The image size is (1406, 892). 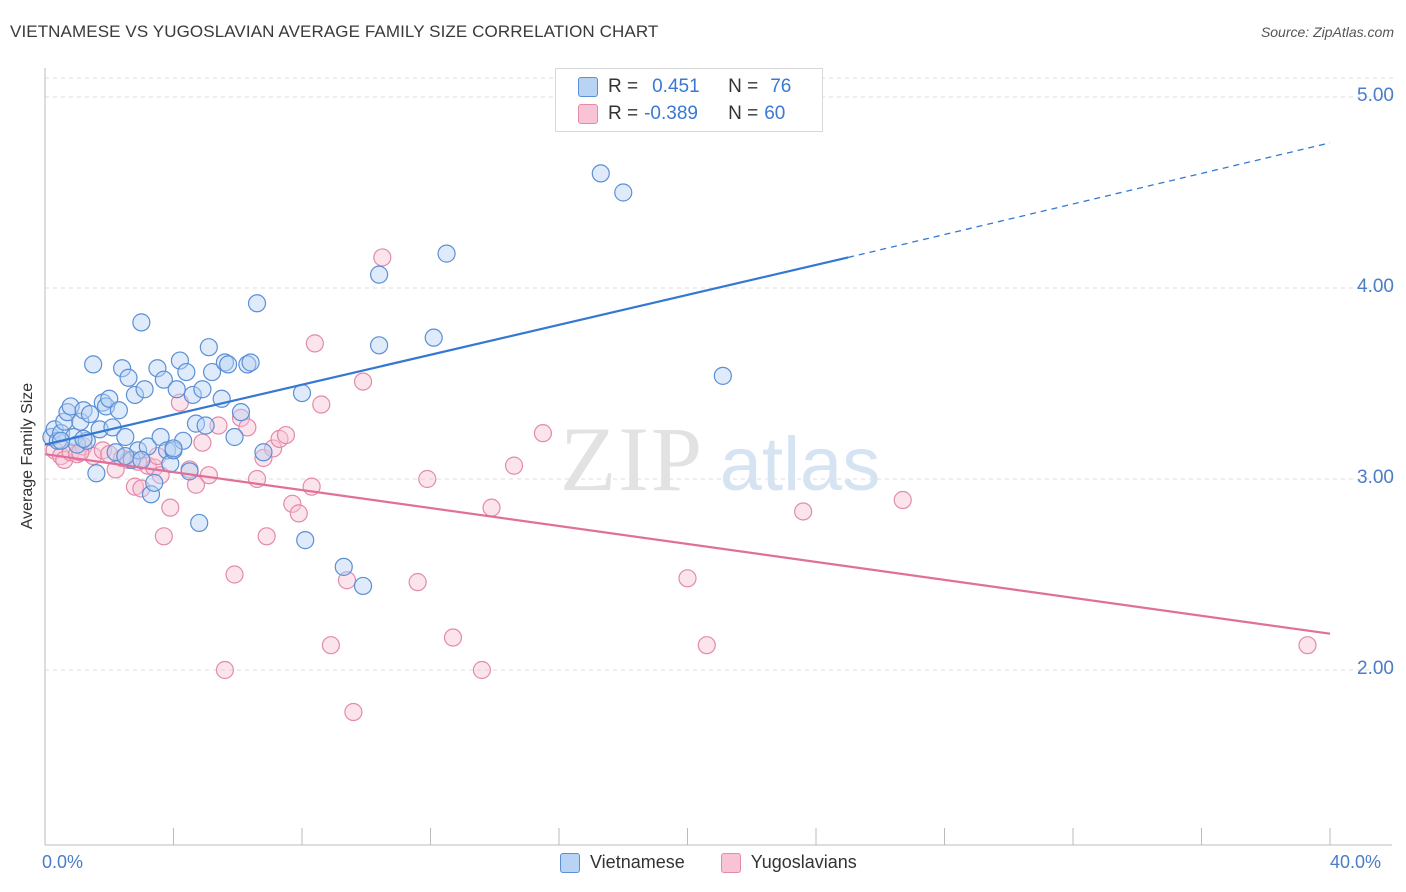 What do you see at coordinates (781, 86) in the screenshot?
I see `n-value: 76` at bounding box center [781, 86].